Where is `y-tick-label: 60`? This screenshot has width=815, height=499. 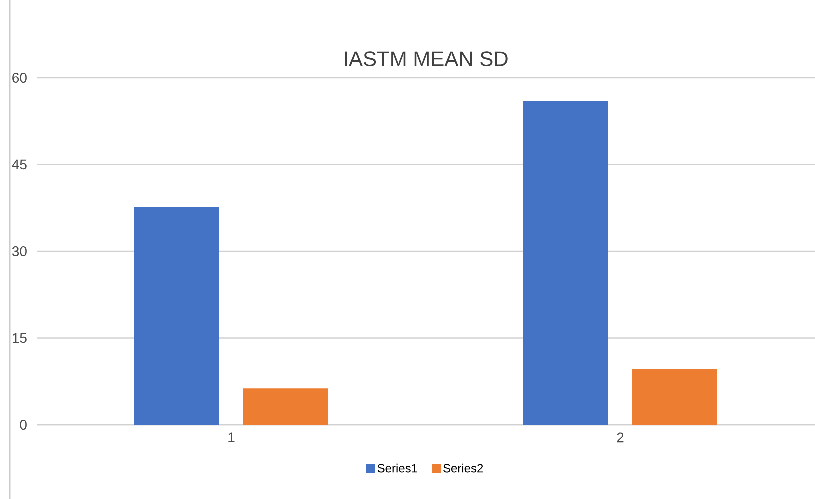
y-tick-label: 60 is located at coordinates (19, 78).